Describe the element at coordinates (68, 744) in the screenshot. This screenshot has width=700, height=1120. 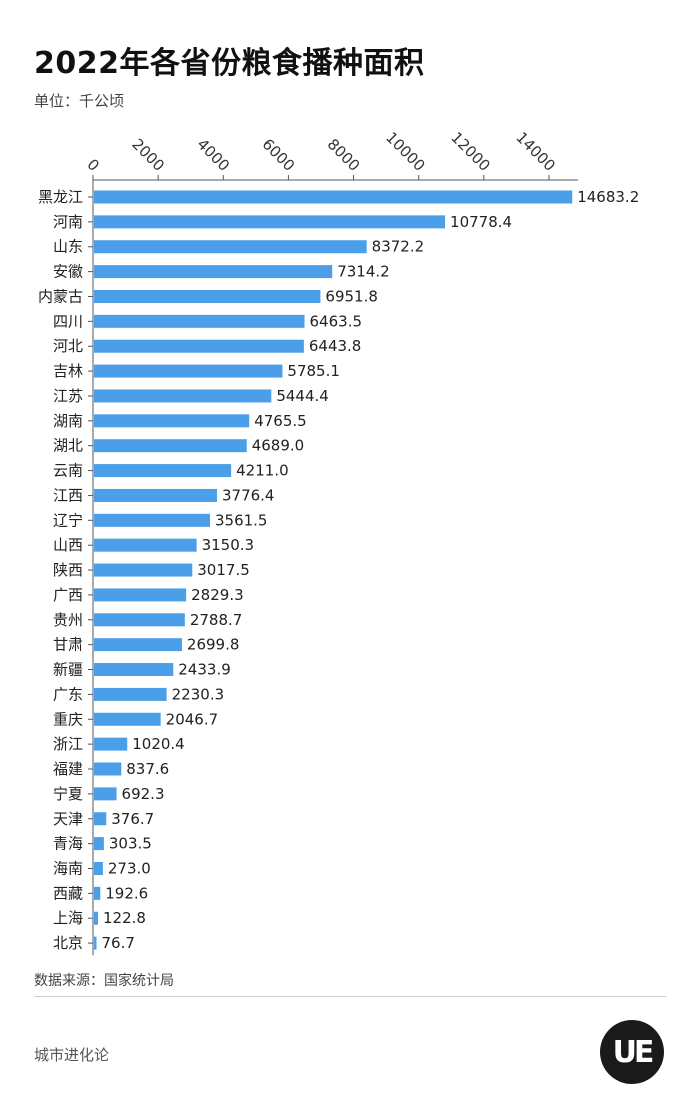
I see `category-label: 浙江` at that location.